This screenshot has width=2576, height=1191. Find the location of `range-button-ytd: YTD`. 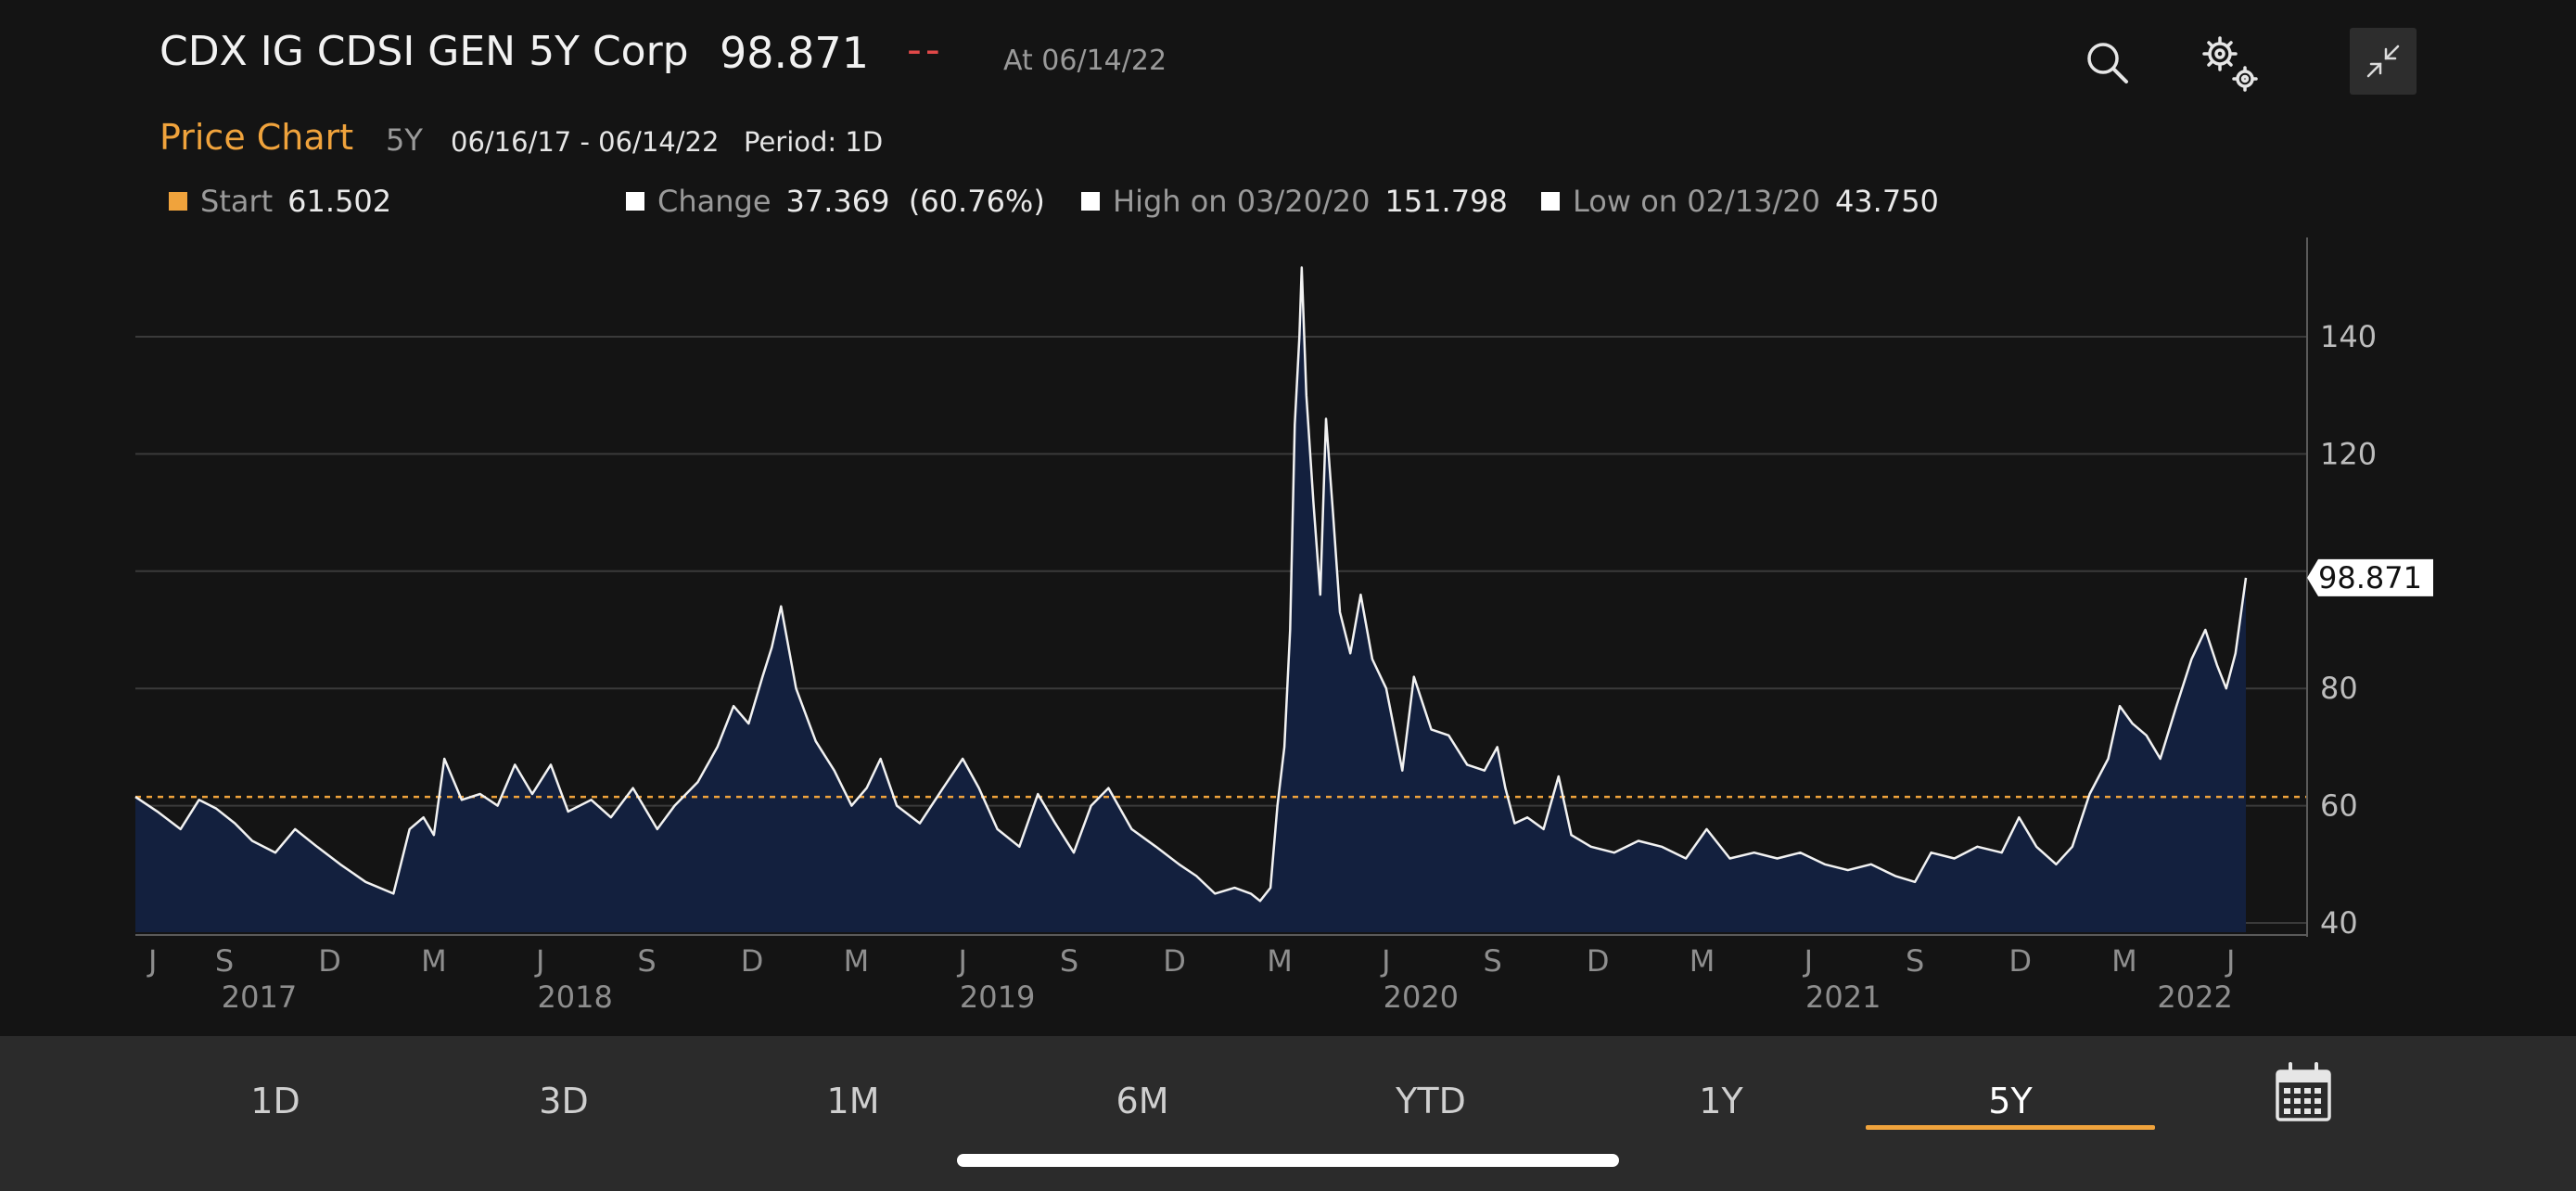

range-button-ytd: YTD is located at coordinates (1431, 1101).